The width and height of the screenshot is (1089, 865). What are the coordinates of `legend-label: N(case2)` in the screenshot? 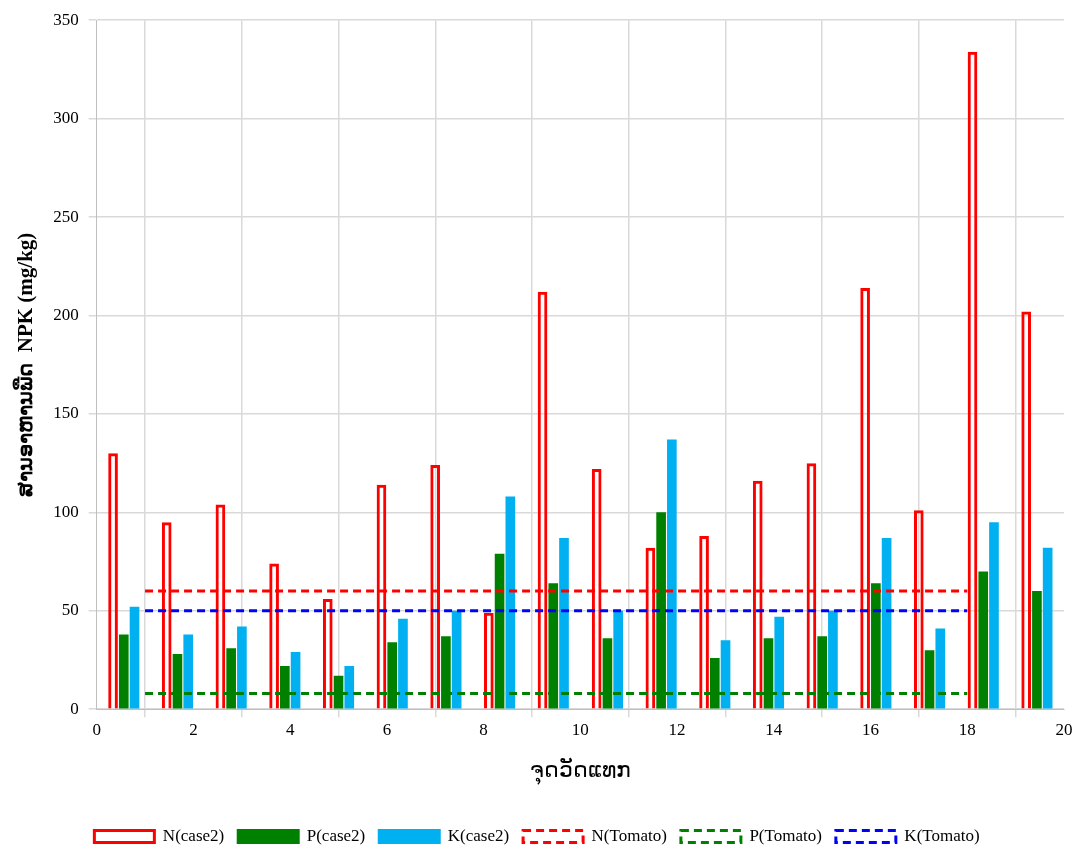 It's located at (193, 835).